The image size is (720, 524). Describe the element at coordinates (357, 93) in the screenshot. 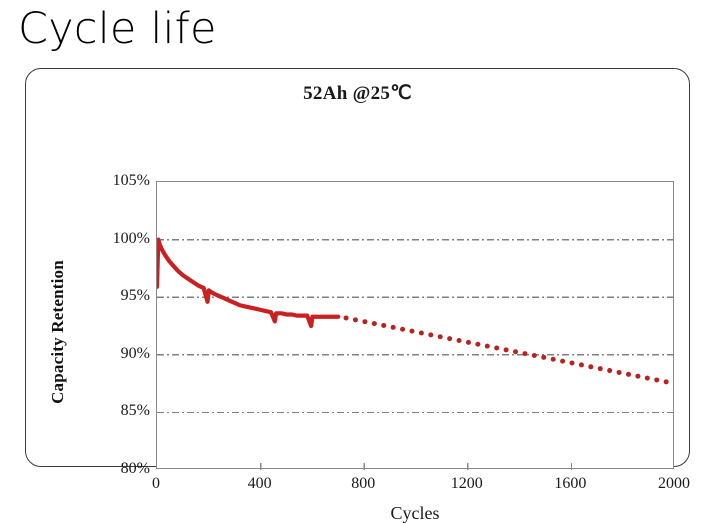

I see `chart-title: 52Ah @25℃` at that location.